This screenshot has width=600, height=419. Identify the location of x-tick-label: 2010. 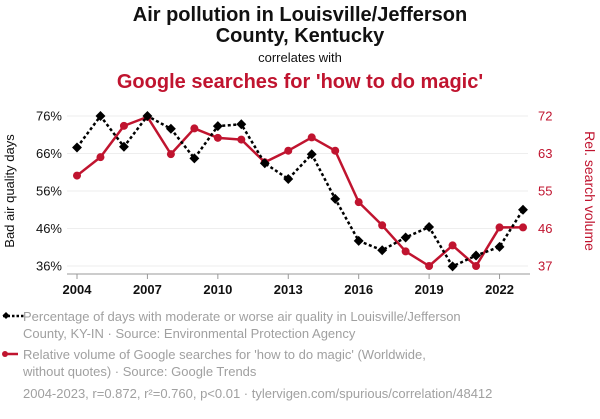
(217, 289).